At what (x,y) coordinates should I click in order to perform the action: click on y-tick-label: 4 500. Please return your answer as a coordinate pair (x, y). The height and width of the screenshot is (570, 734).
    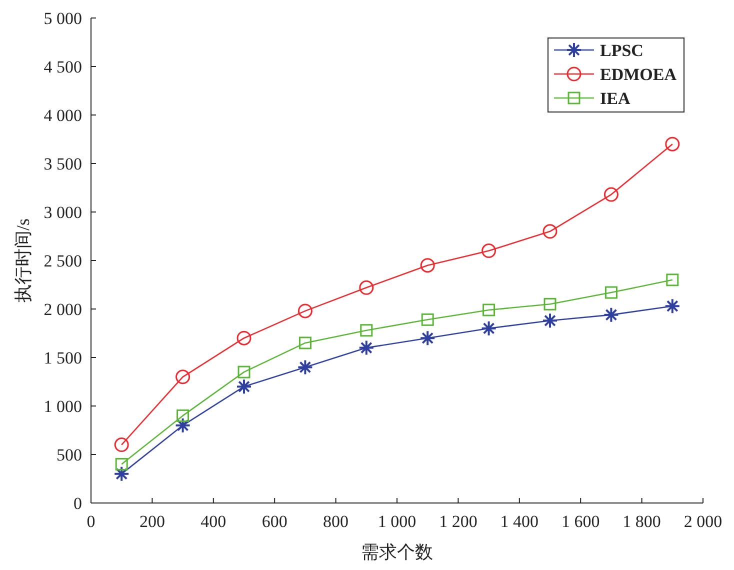
    Looking at the image, I should click on (63, 67).